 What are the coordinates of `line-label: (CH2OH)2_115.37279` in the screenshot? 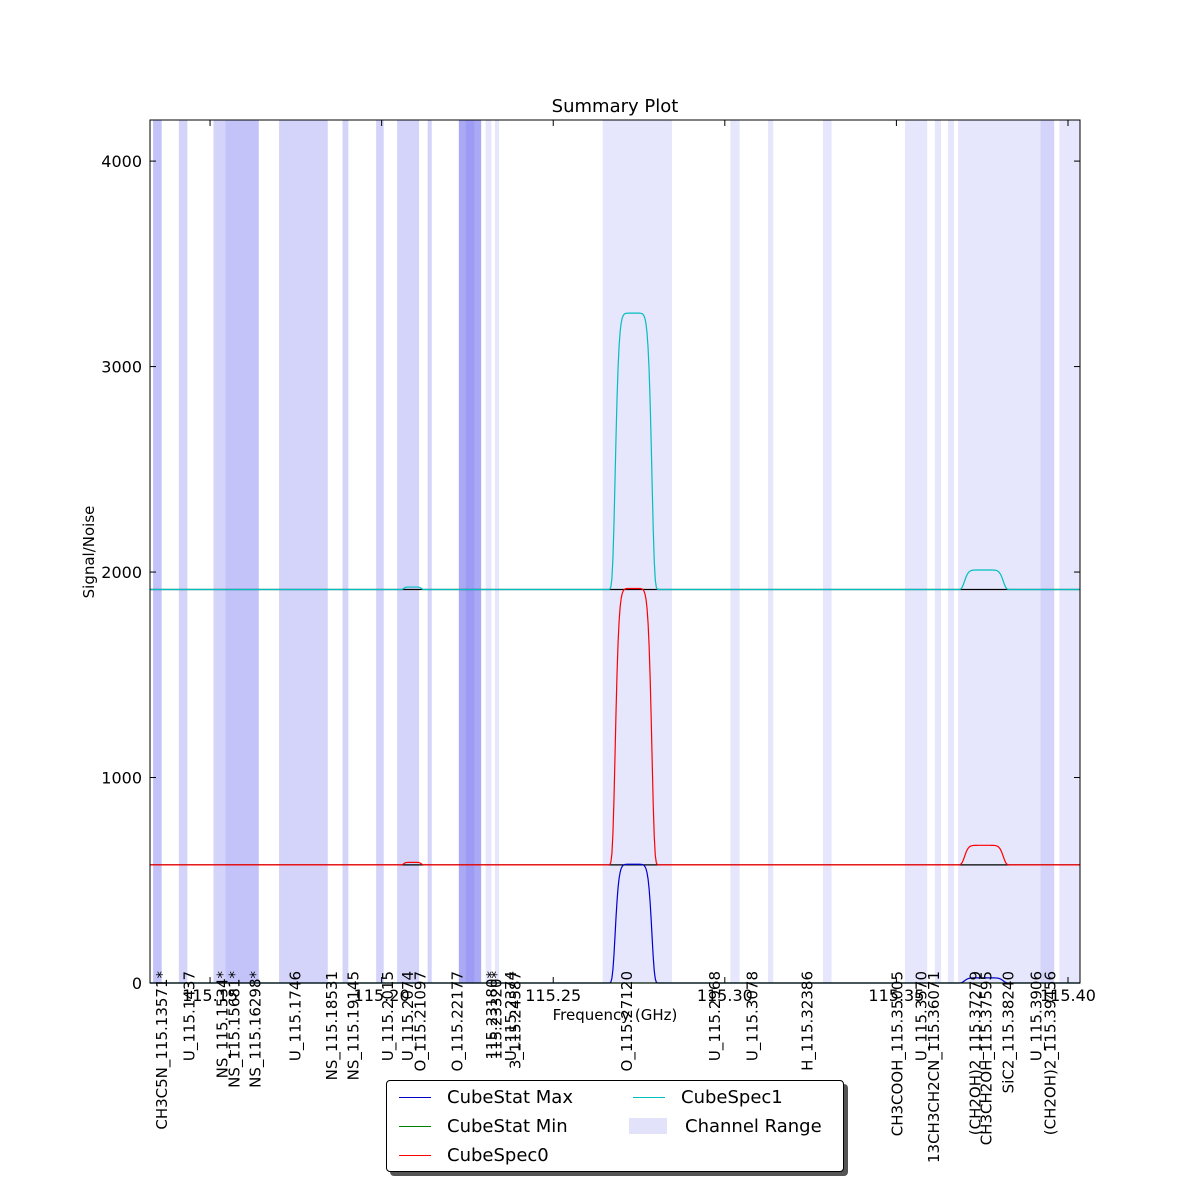 It's located at (976, 1053).